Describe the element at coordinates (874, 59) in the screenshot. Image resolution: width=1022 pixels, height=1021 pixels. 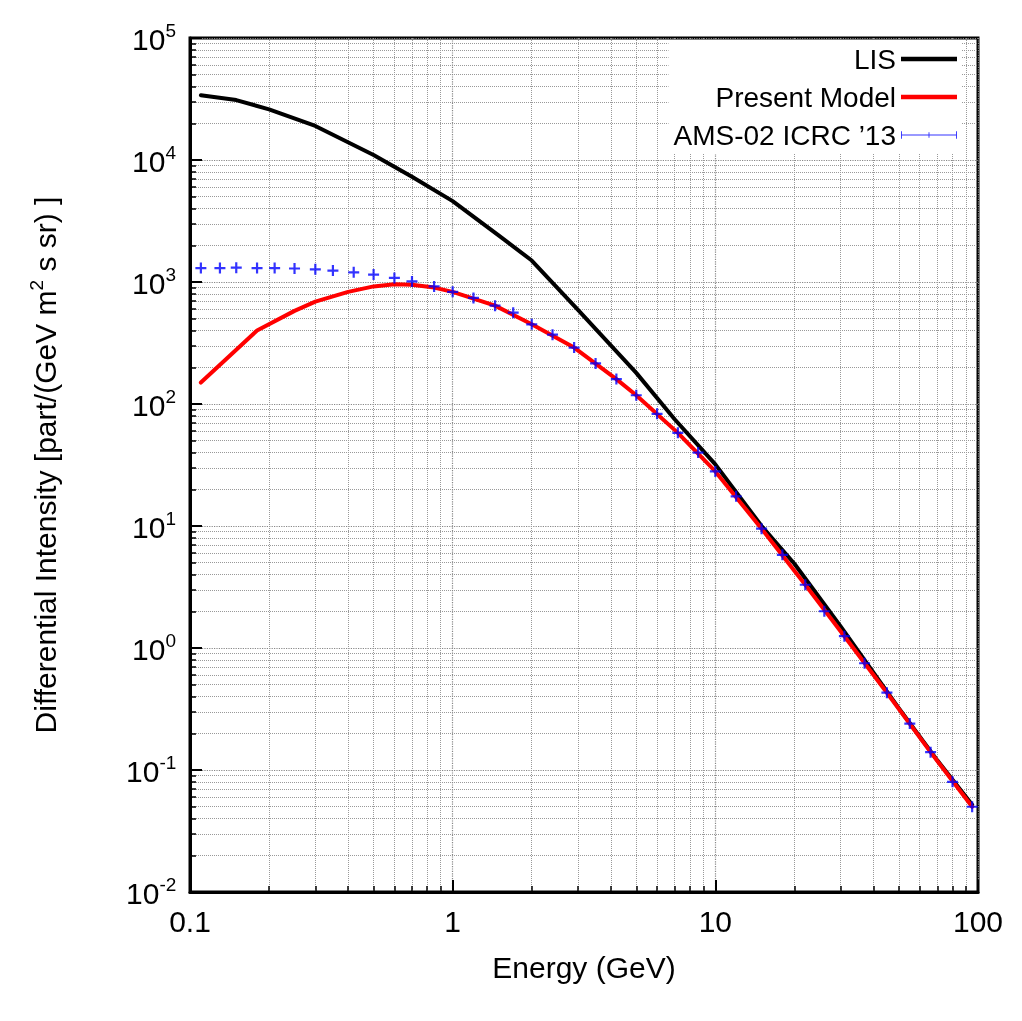
I see `legend-label: LIS` at that location.